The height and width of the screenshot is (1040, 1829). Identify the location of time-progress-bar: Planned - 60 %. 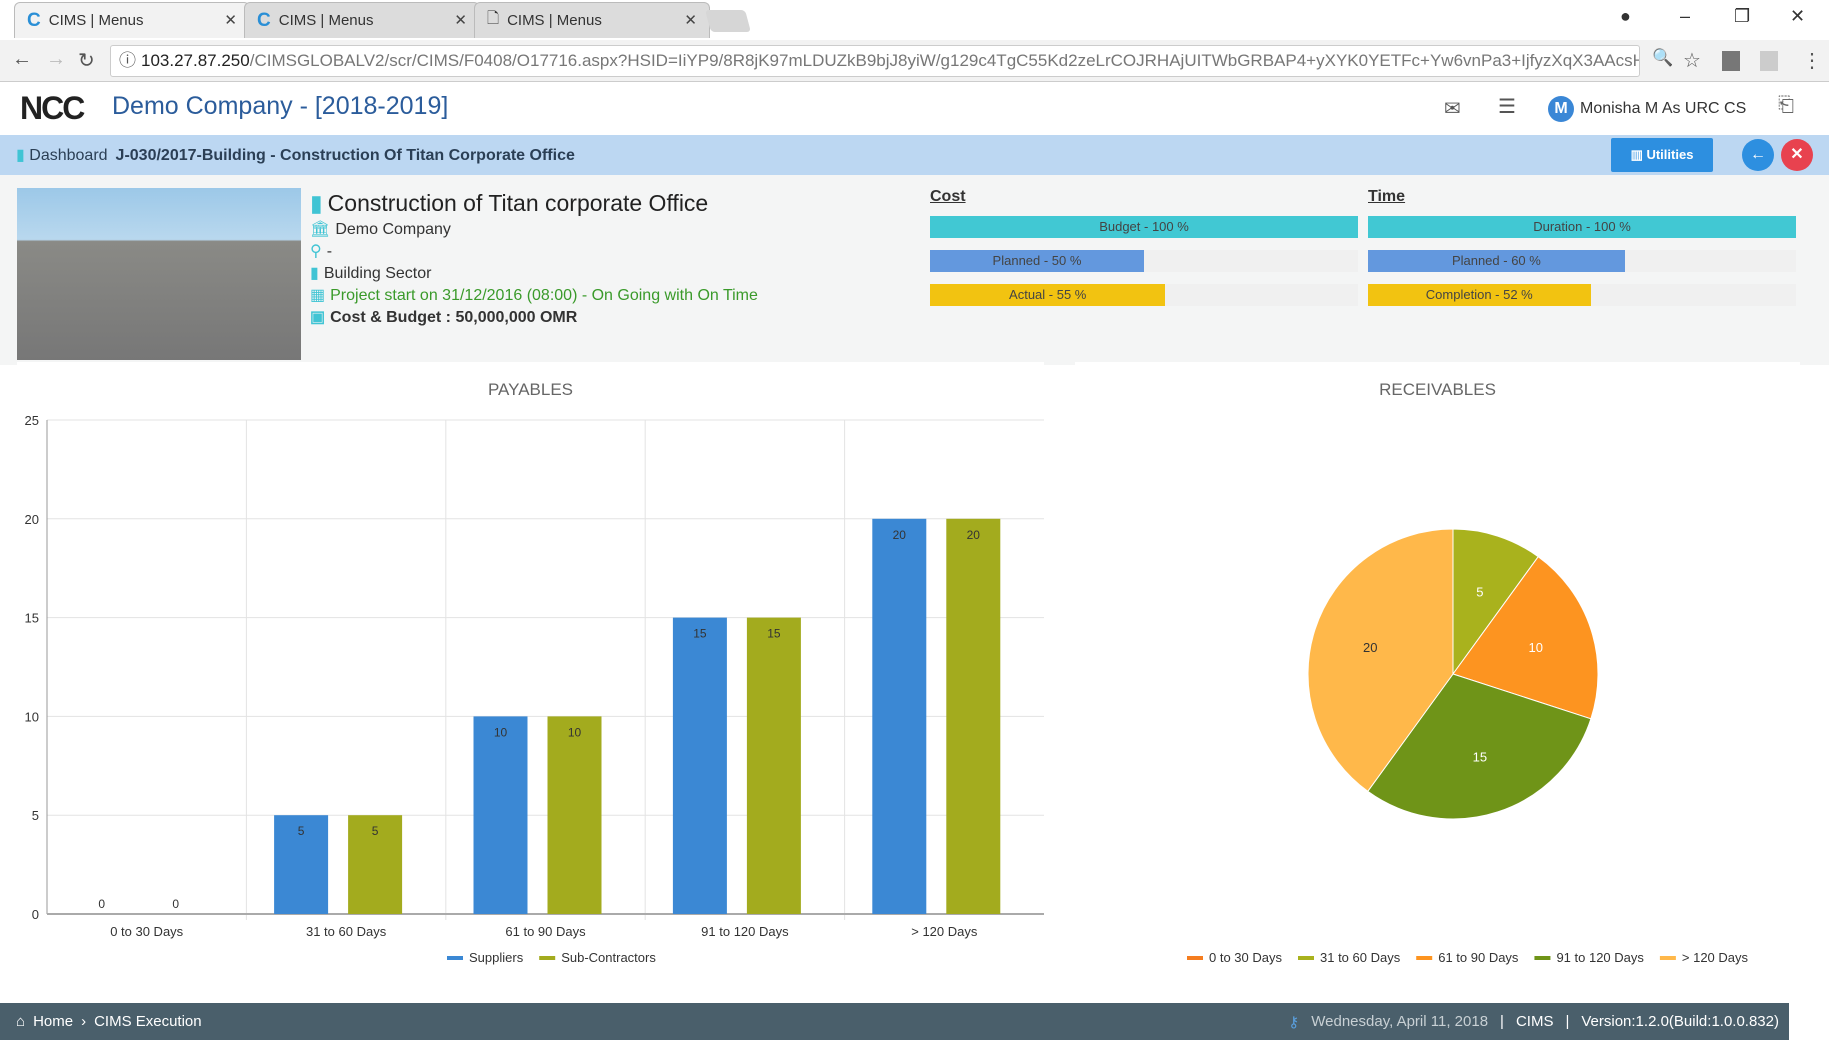
(1582, 261).